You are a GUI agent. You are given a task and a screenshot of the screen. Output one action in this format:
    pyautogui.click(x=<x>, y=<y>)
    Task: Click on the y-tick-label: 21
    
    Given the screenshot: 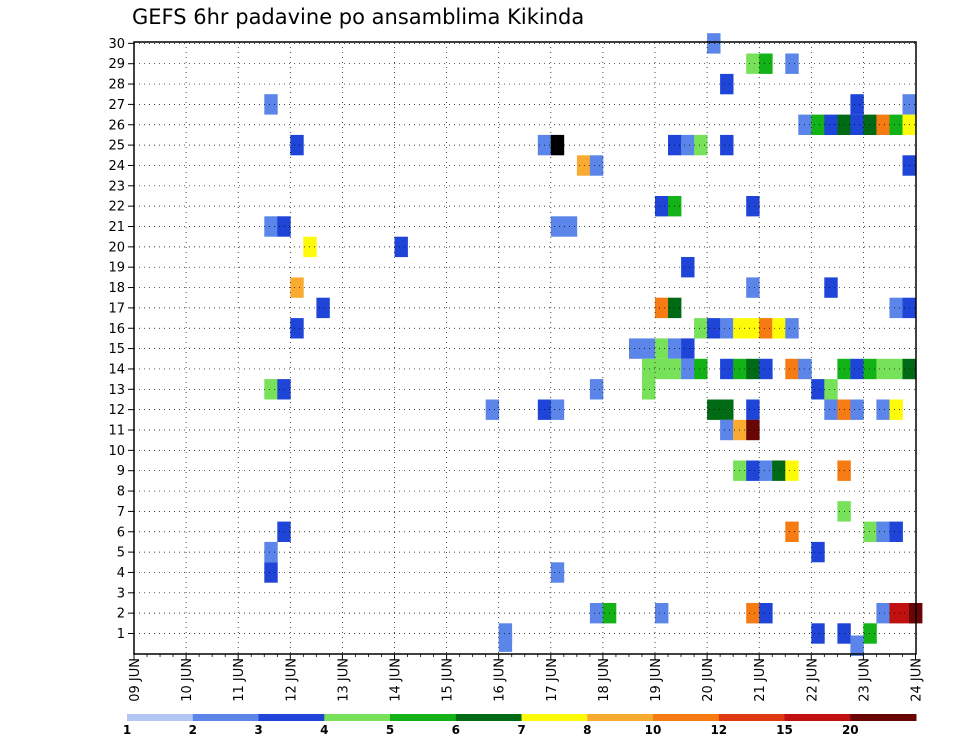 What is the action you would take?
    pyautogui.click(x=116, y=227)
    